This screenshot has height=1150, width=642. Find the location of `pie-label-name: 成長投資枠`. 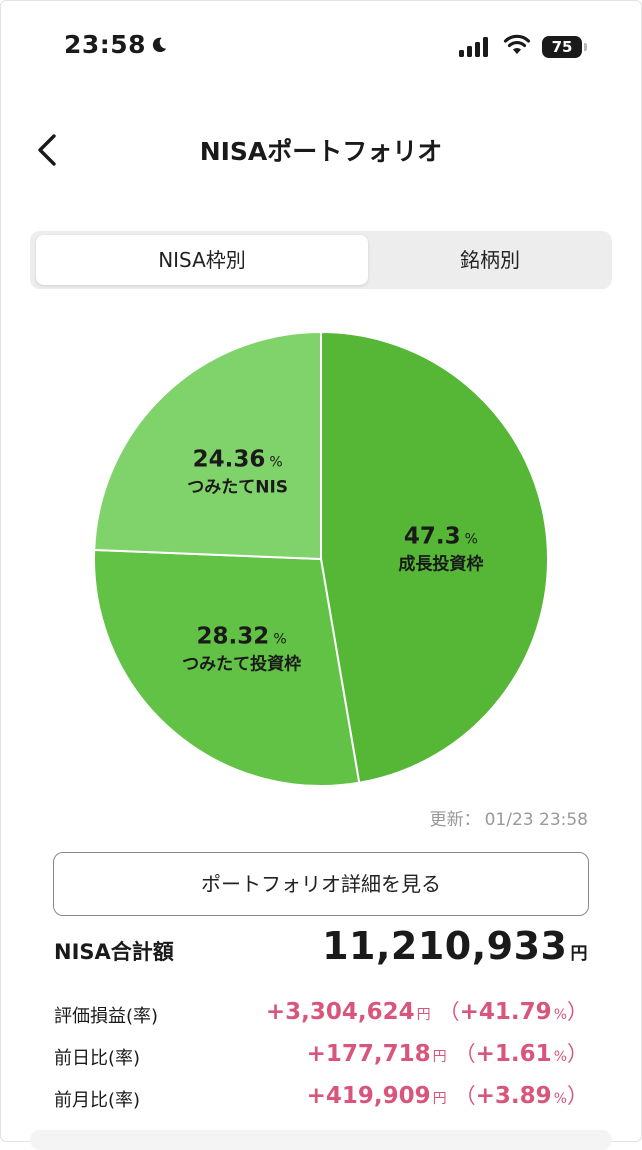

pie-label-name: 成長投資枠 is located at coordinates (441, 564).